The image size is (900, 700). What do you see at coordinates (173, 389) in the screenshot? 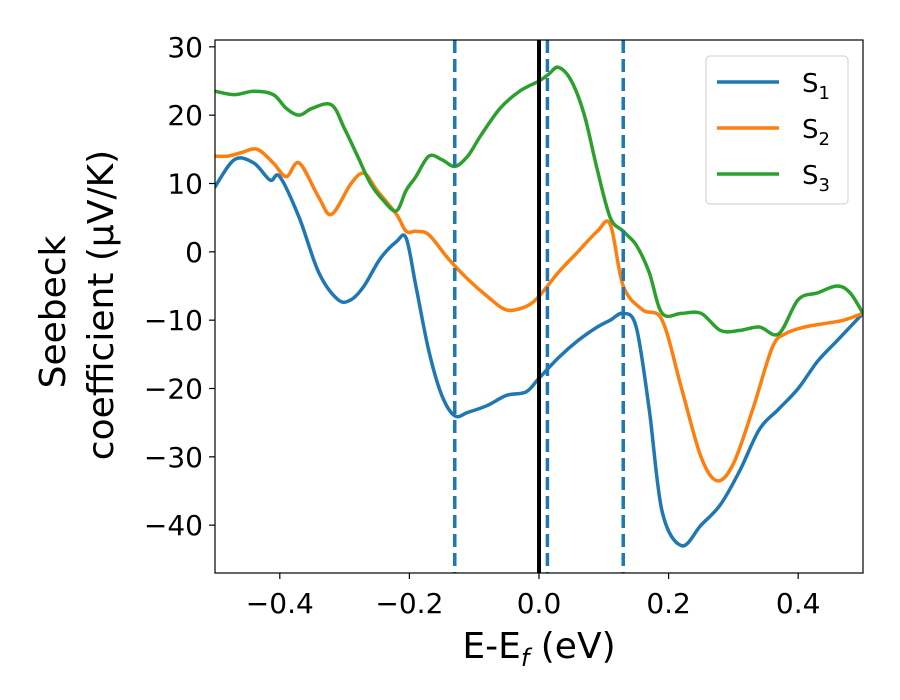
I see `y-tick-label: −20` at bounding box center [173, 389].